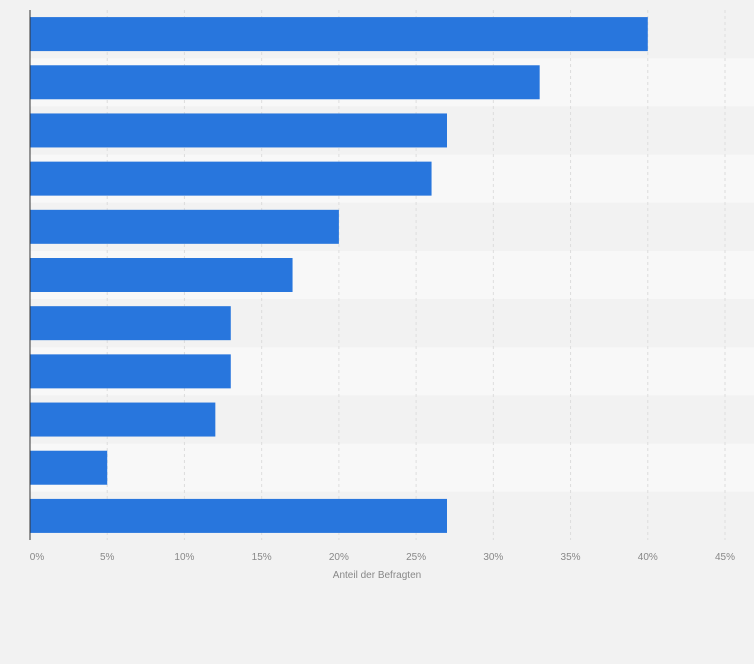 The height and width of the screenshot is (664, 754). What do you see at coordinates (377, 575) in the screenshot?
I see `x-axis-label: Anteil der Befragten` at bounding box center [377, 575].